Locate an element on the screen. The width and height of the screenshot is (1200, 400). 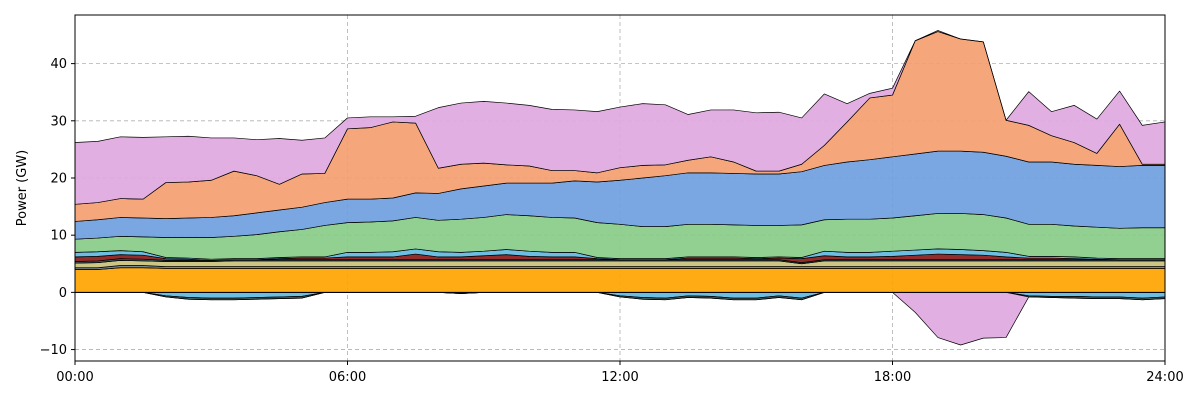
x-tick-label-0: 00:00 is located at coordinates (74, 377).